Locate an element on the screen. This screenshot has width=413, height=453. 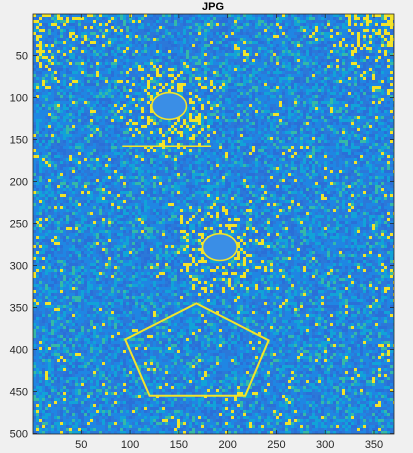
x-tick-label: 150 is located at coordinates (179, 445).